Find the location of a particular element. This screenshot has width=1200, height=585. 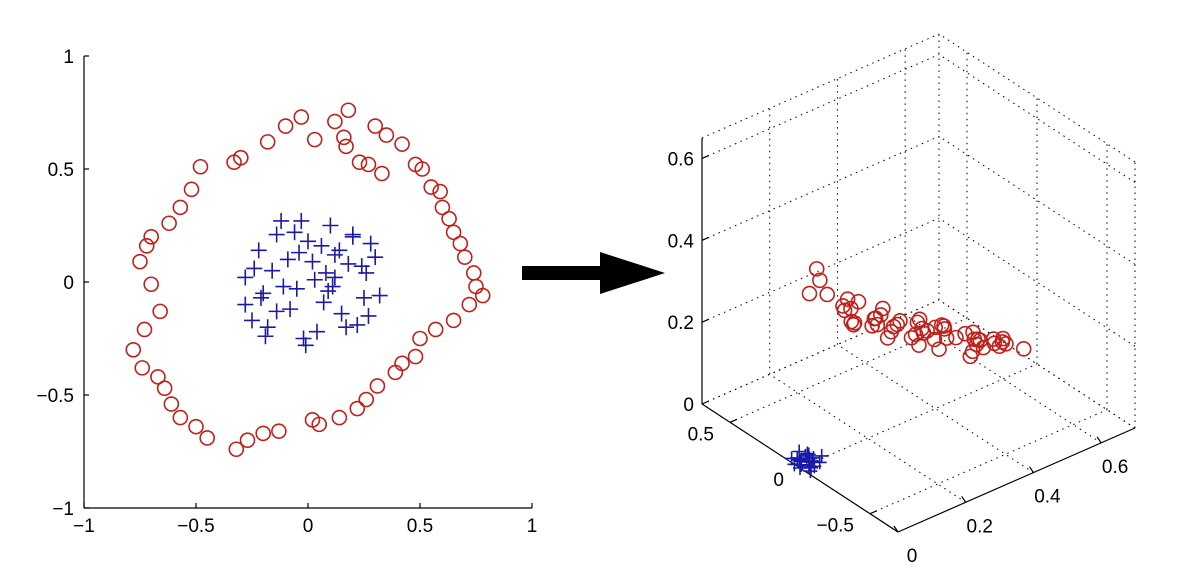

left-y-tick-label: −0.5 is located at coordinates (55, 396).